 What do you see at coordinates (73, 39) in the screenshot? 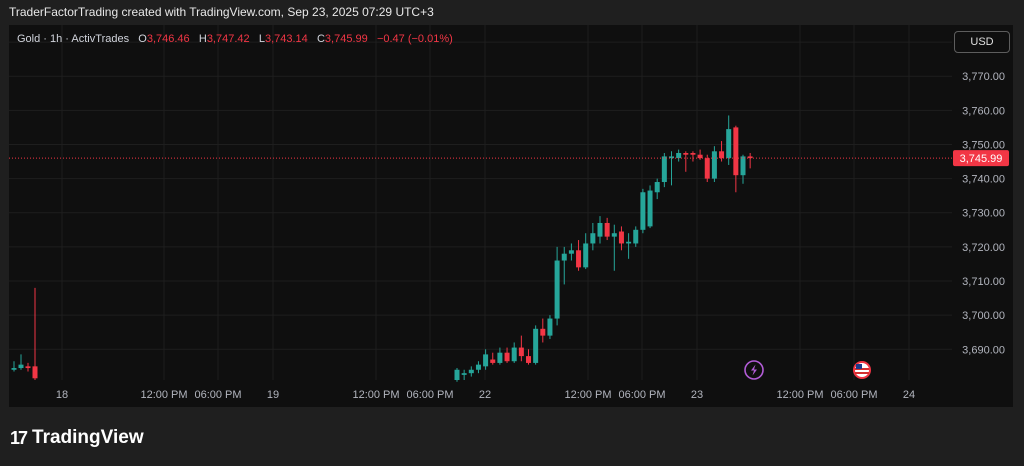
I see `symbol-name: Gold · 1h · ActivTrades` at bounding box center [73, 39].